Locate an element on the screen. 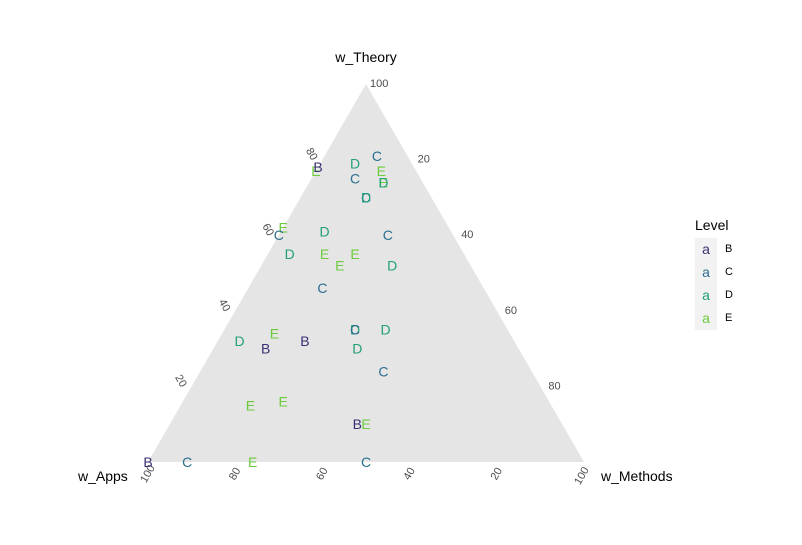  tick-methods: 100 is located at coordinates (582, 476).